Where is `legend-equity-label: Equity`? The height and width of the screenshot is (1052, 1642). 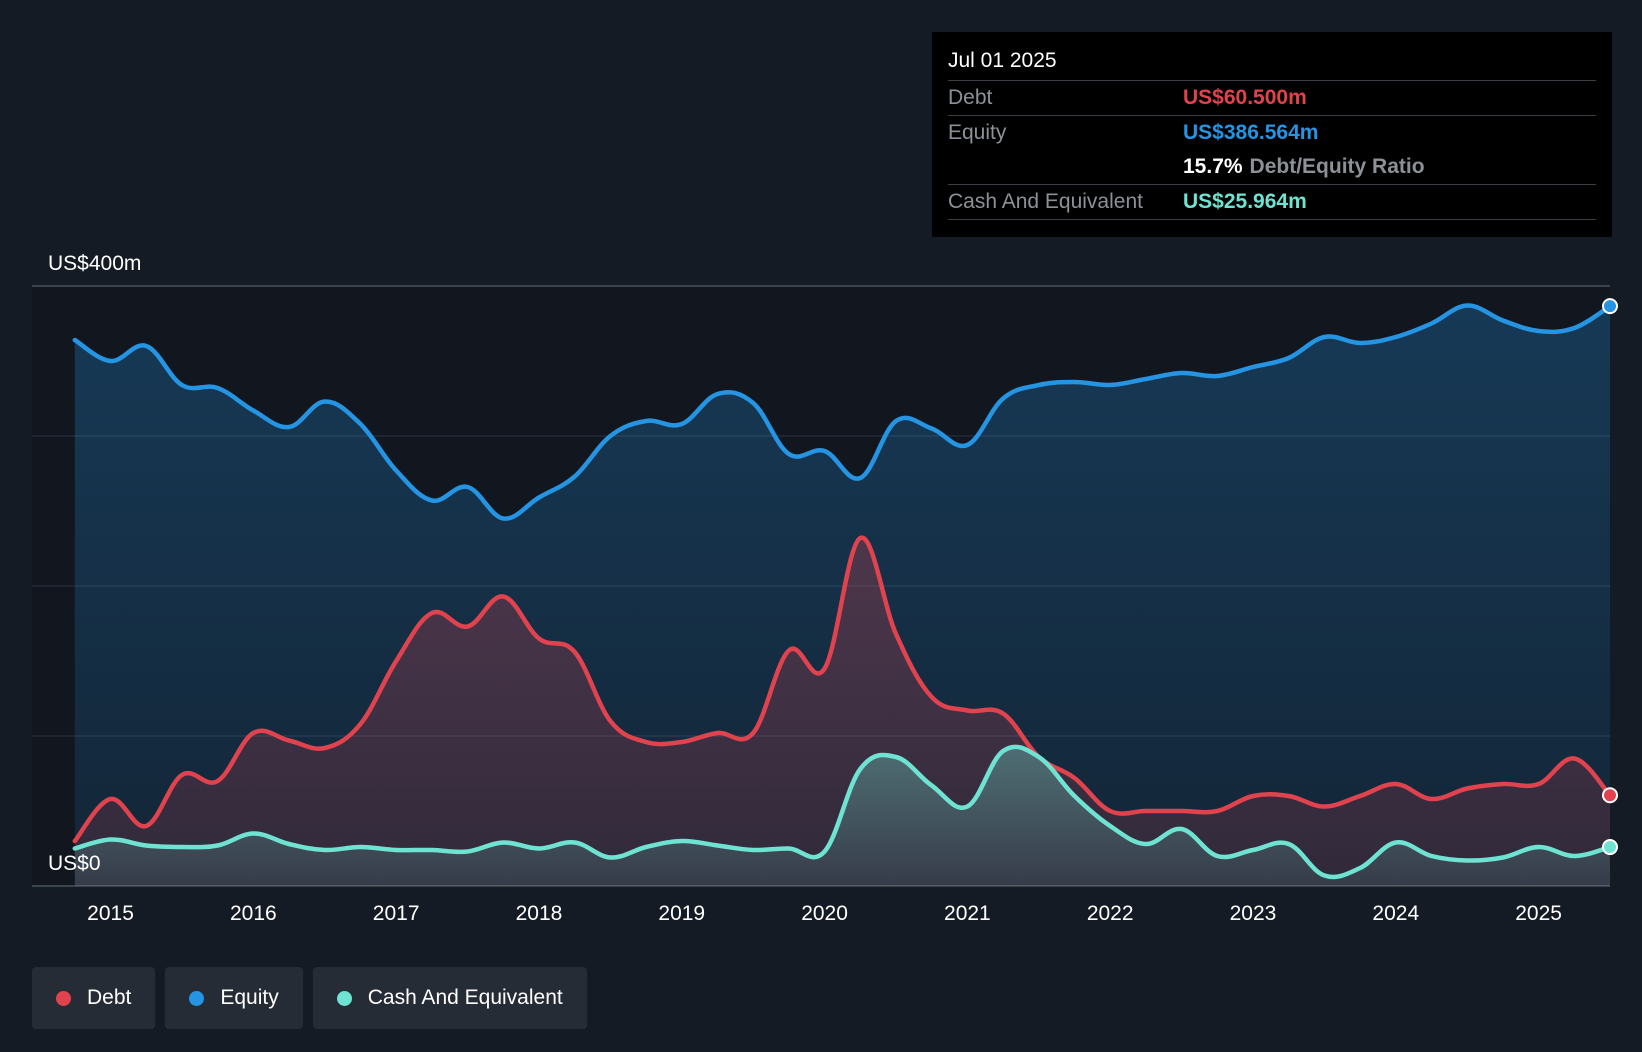 legend-equity-label: Equity is located at coordinates (249, 997).